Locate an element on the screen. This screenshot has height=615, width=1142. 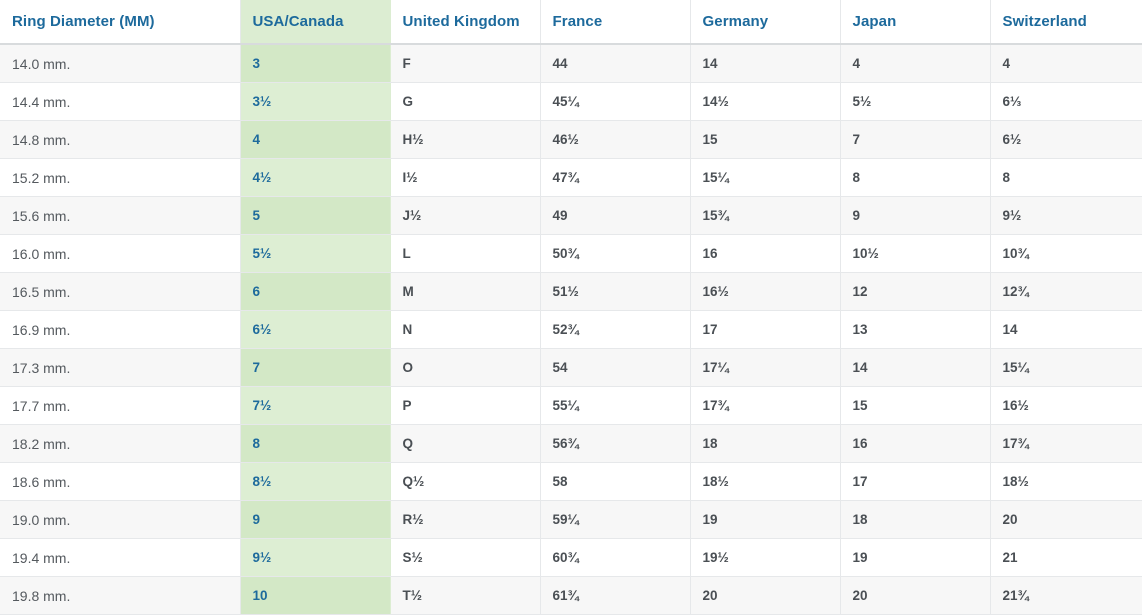
cell-japan: 16 is located at coordinates (915, 443).